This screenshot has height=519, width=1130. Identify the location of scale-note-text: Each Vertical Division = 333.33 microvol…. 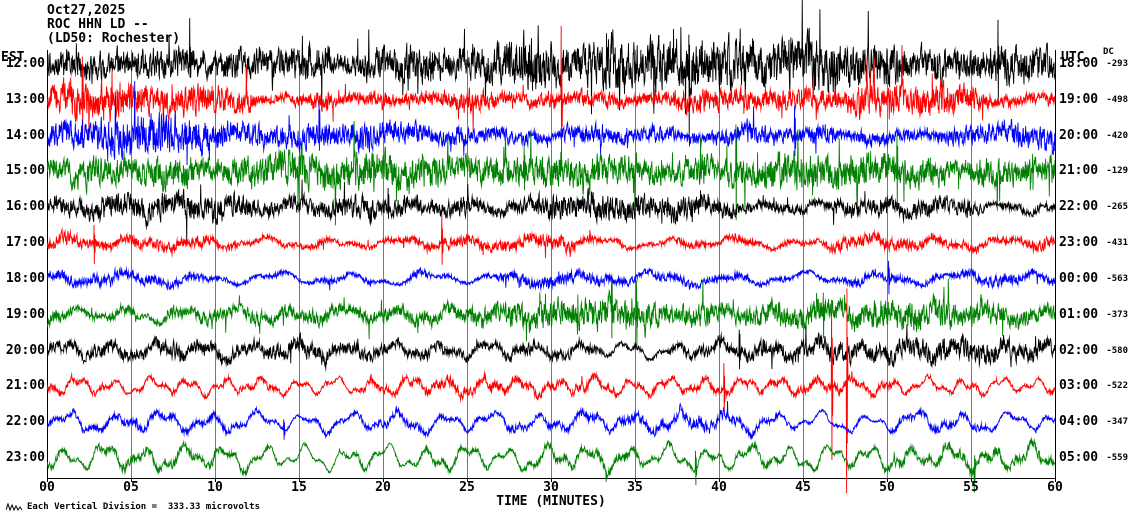
(143, 507).